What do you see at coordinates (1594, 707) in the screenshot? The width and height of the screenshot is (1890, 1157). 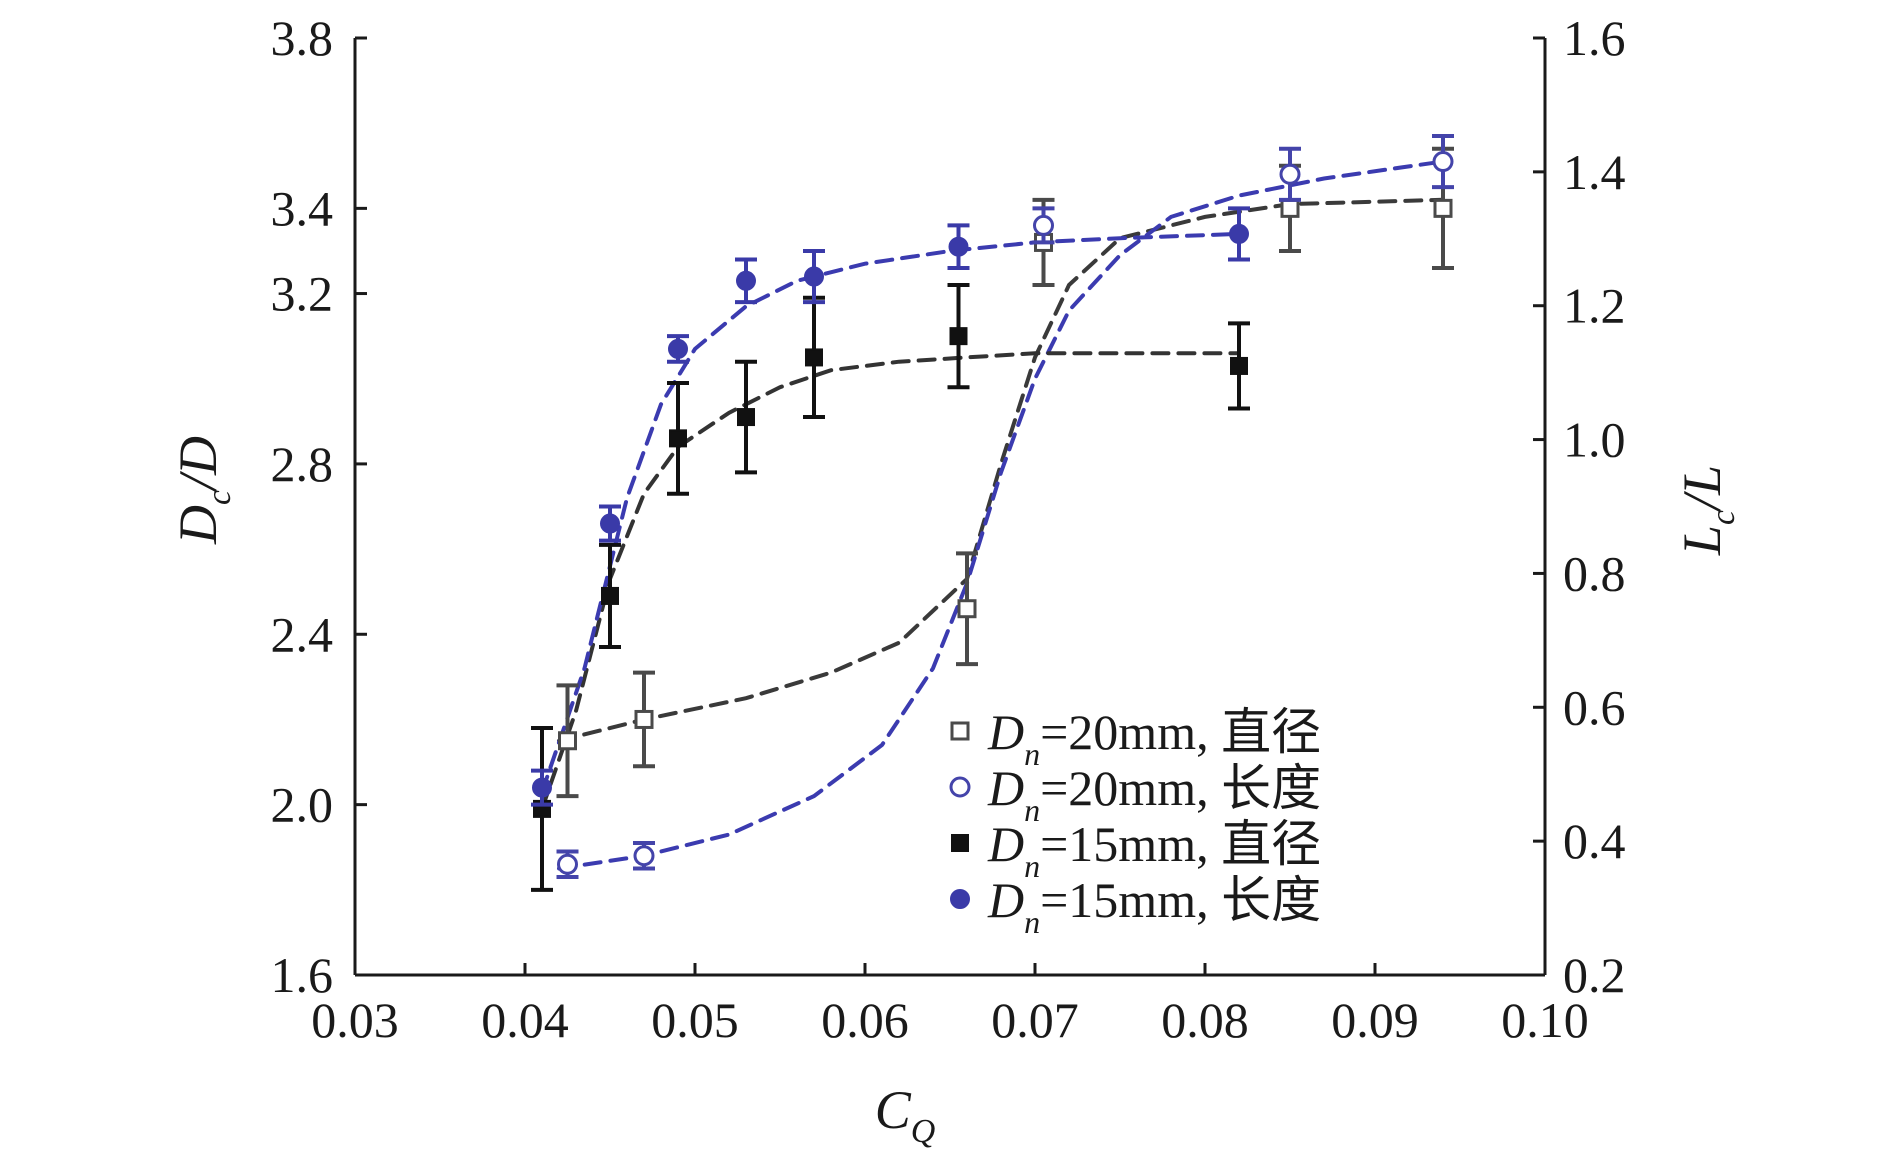 I see `right-y-tick-label: 0.6` at bounding box center [1594, 707].